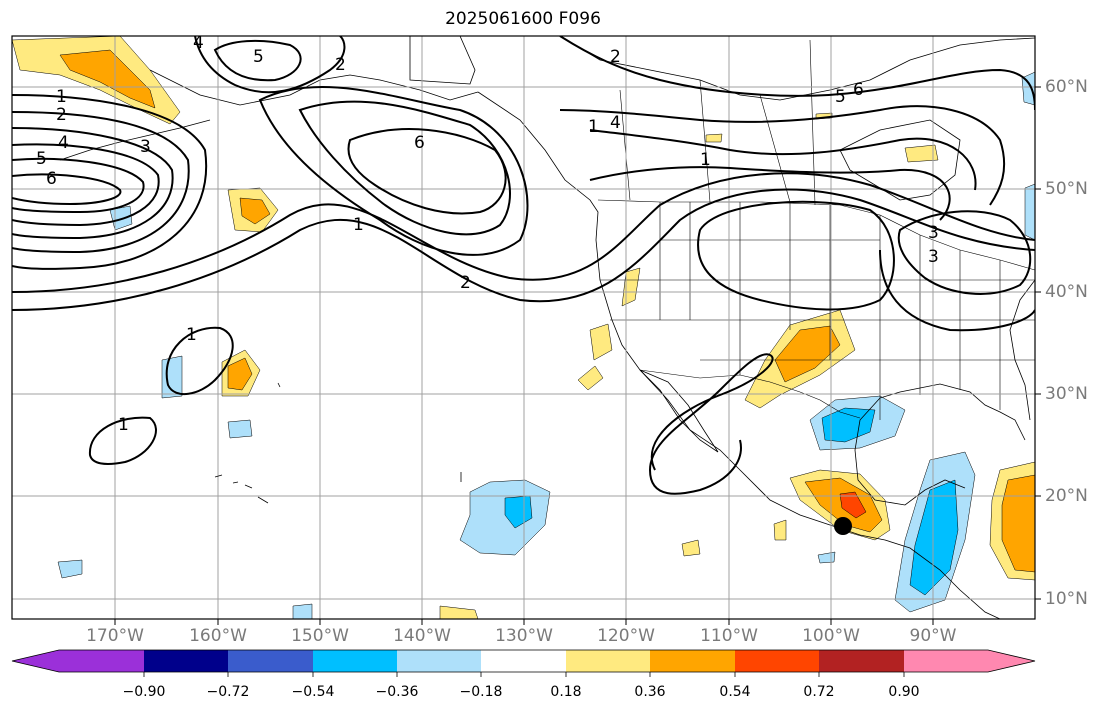  I want to click on us-mexico-border, so click(750, 394).